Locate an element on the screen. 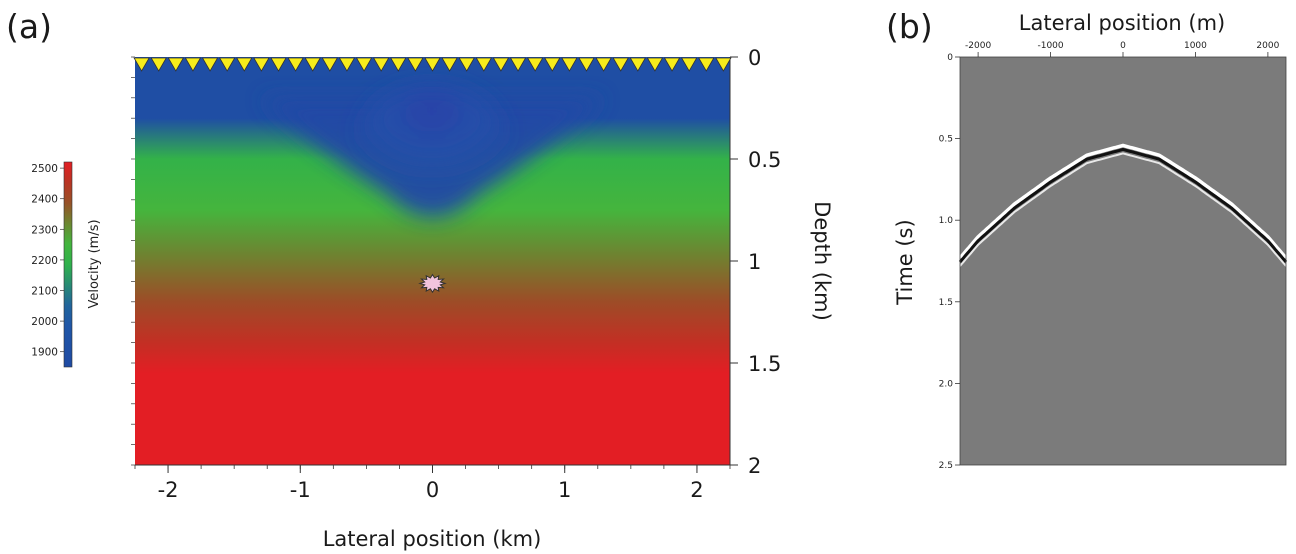  colorbar-label: Velocity (m/s) is located at coordinates (94, 263).